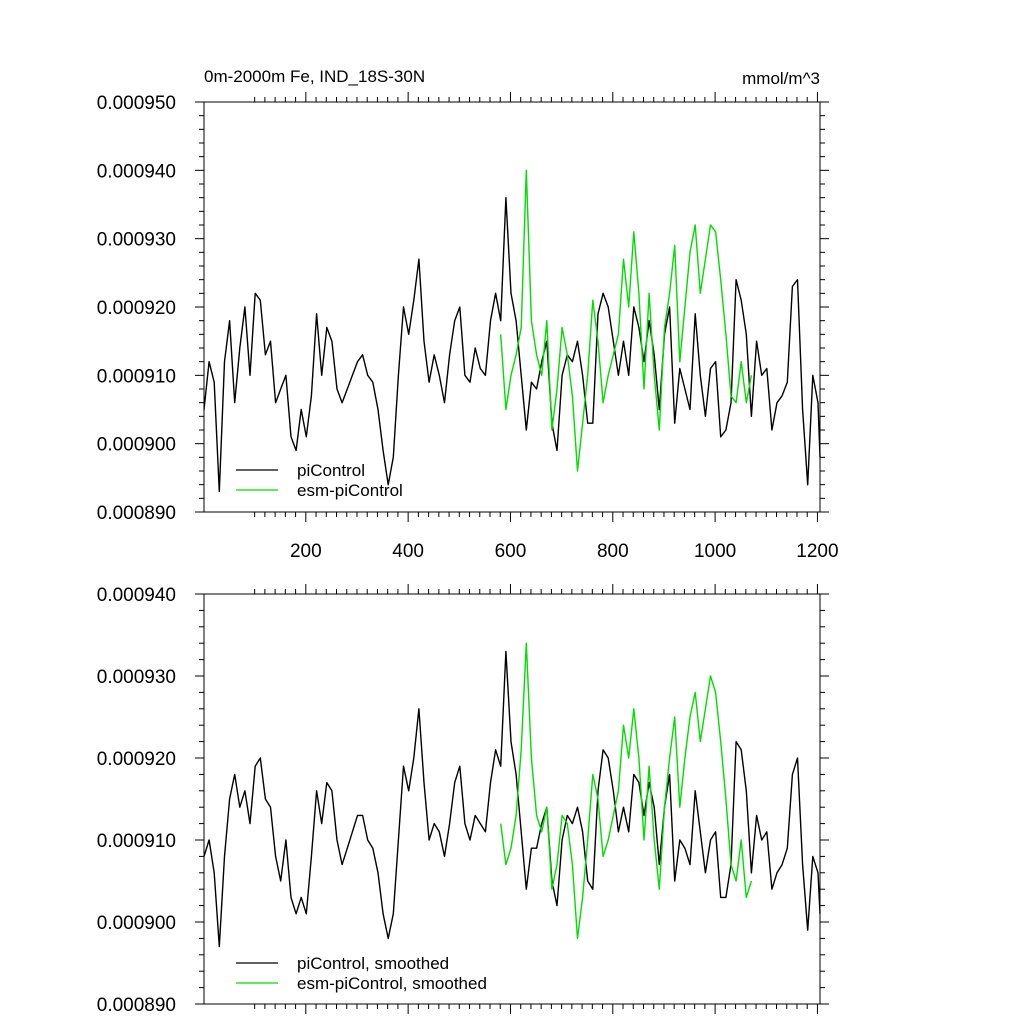  Describe the element at coordinates (373, 963) in the screenshot. I see `legend-label-picontrol-smoothed: piControl, smoothed` at that location.